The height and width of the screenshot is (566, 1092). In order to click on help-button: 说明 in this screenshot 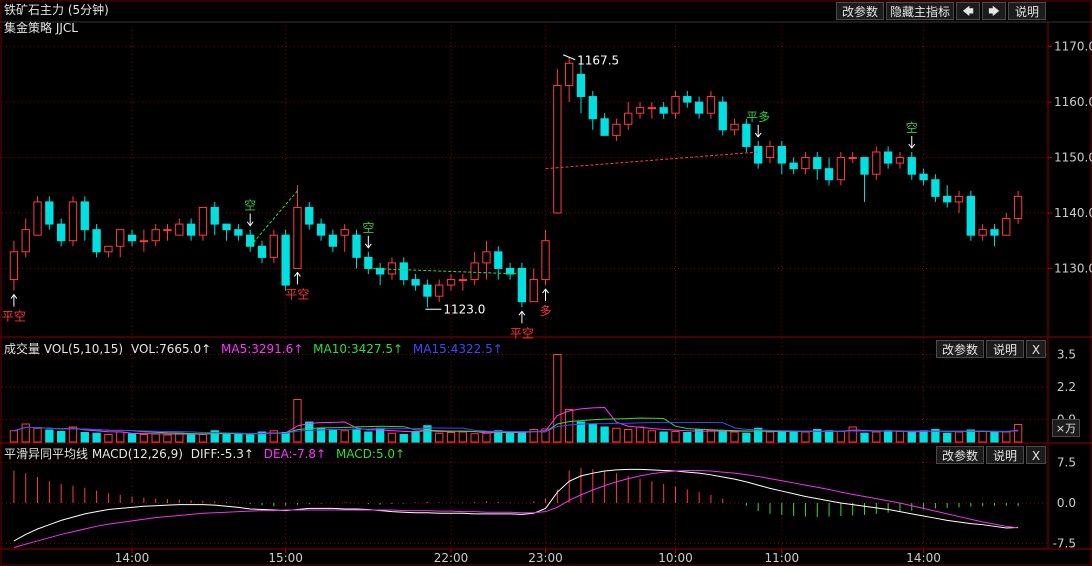, I will do `click(1027, 11)`.